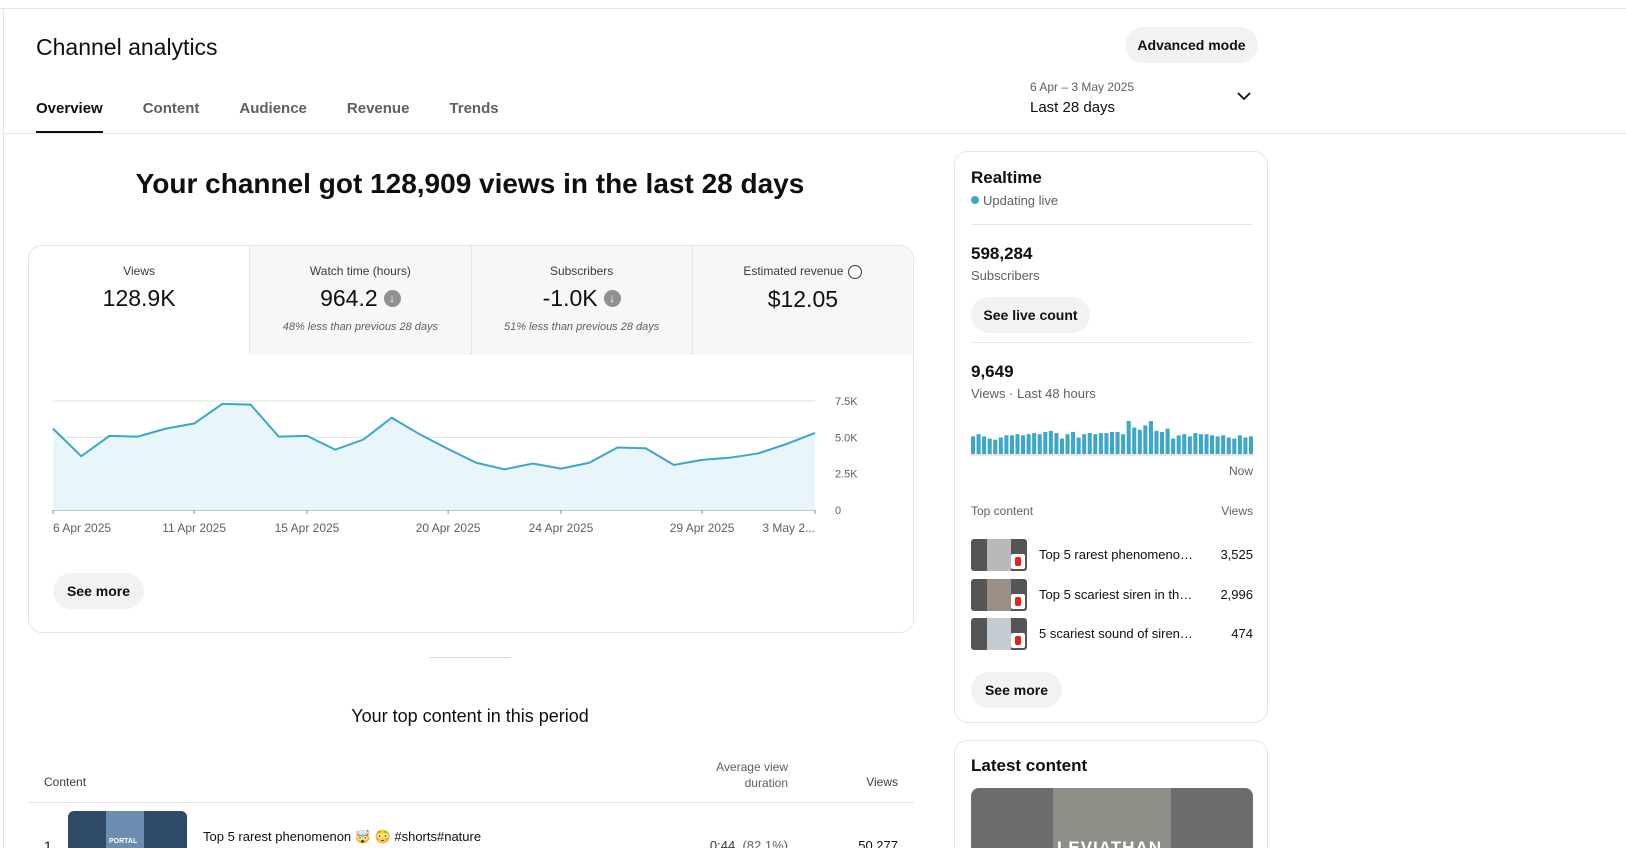 The image size is (1626, 848). What do you see at coordinates (975, 200) in the screenshot?
I see `live-dot-icon` at bounding box center [975, 200].